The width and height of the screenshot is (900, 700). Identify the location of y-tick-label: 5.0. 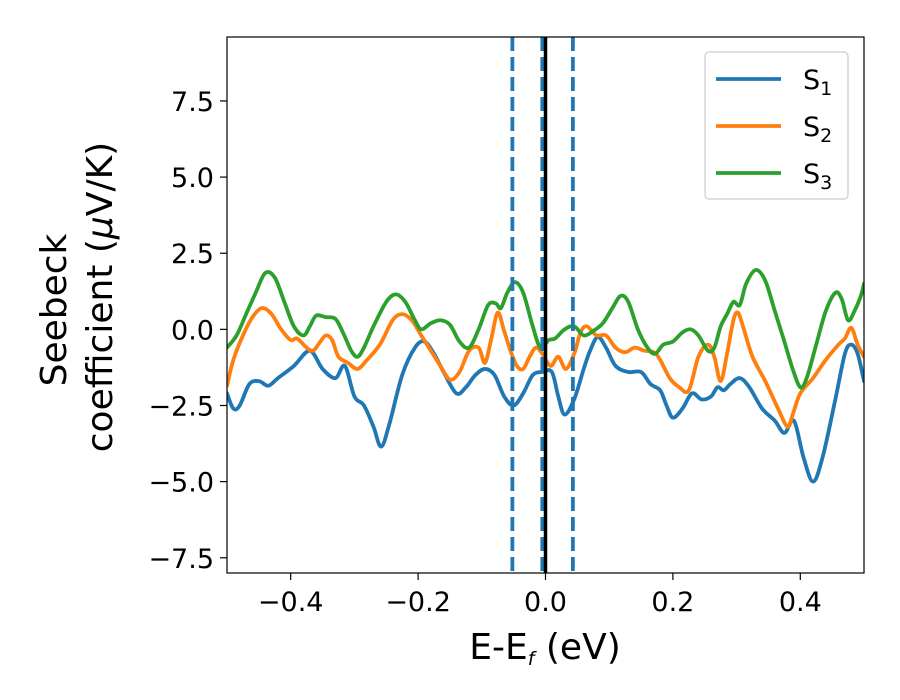
(192, 178).